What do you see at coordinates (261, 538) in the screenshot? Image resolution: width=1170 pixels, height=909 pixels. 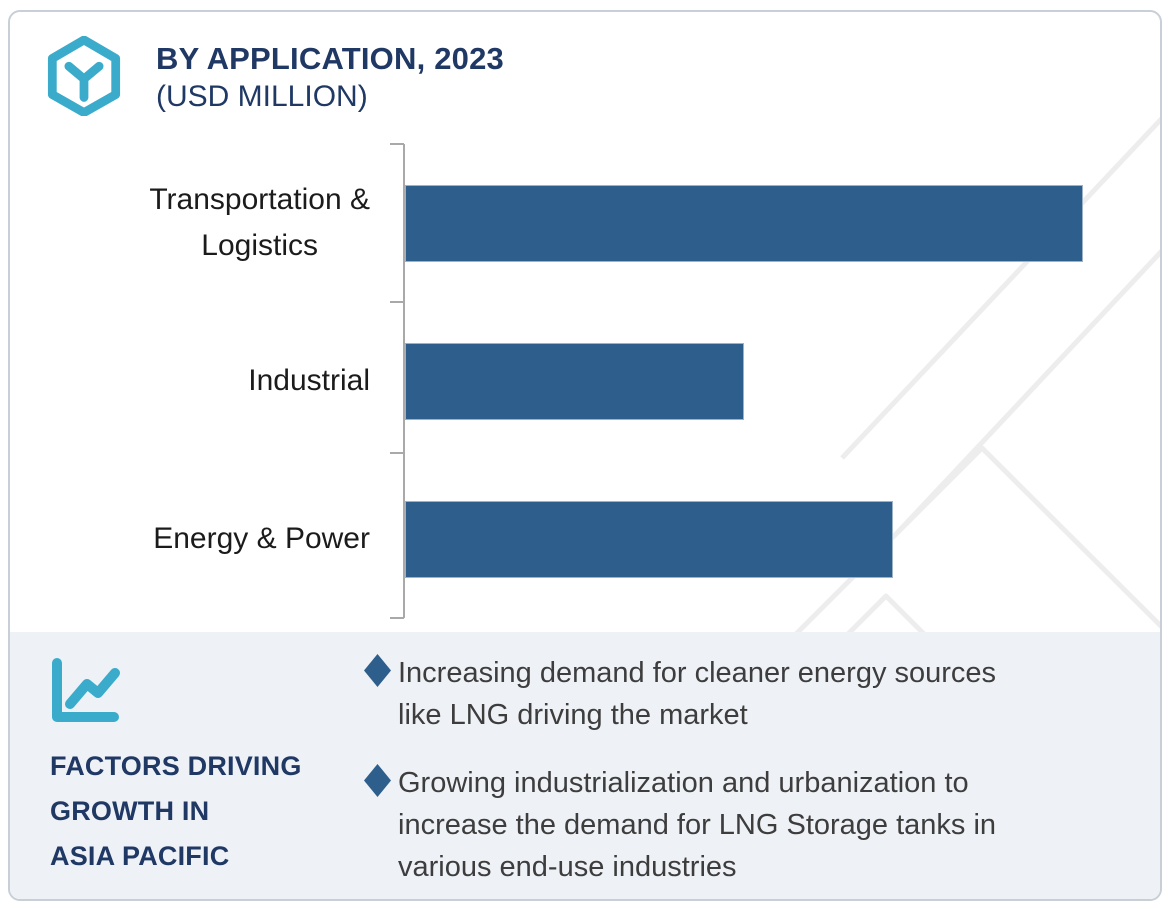 I see `category-label-energy-power: Energy & Power` at bounding box center [261, 538].